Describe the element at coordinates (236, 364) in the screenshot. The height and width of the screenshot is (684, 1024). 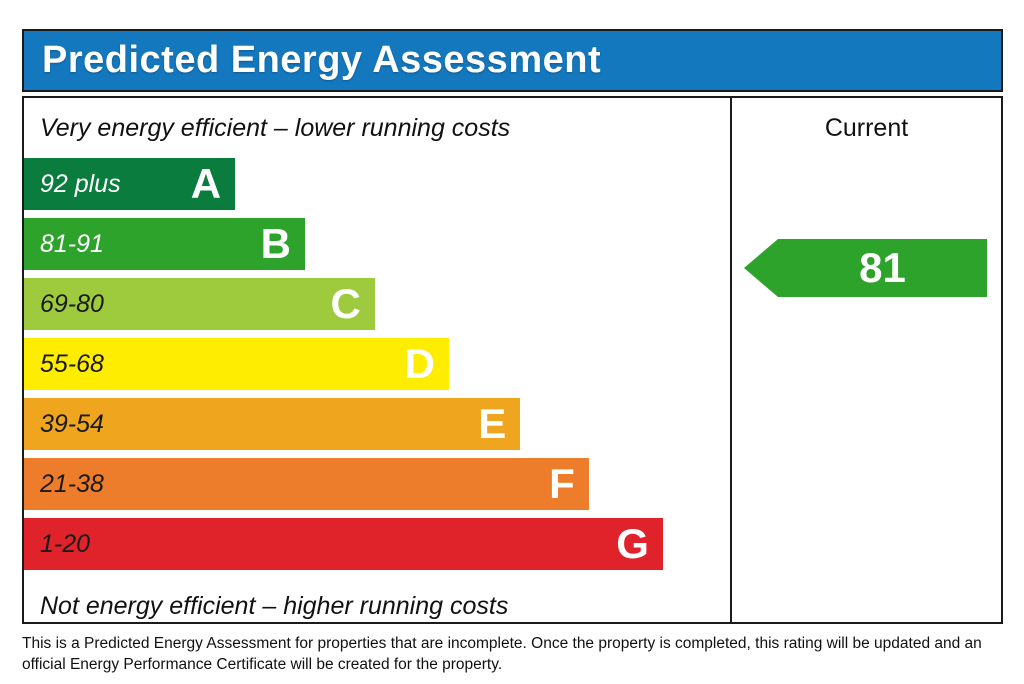
I see `epc-band-d: 55-68 D` at that location.